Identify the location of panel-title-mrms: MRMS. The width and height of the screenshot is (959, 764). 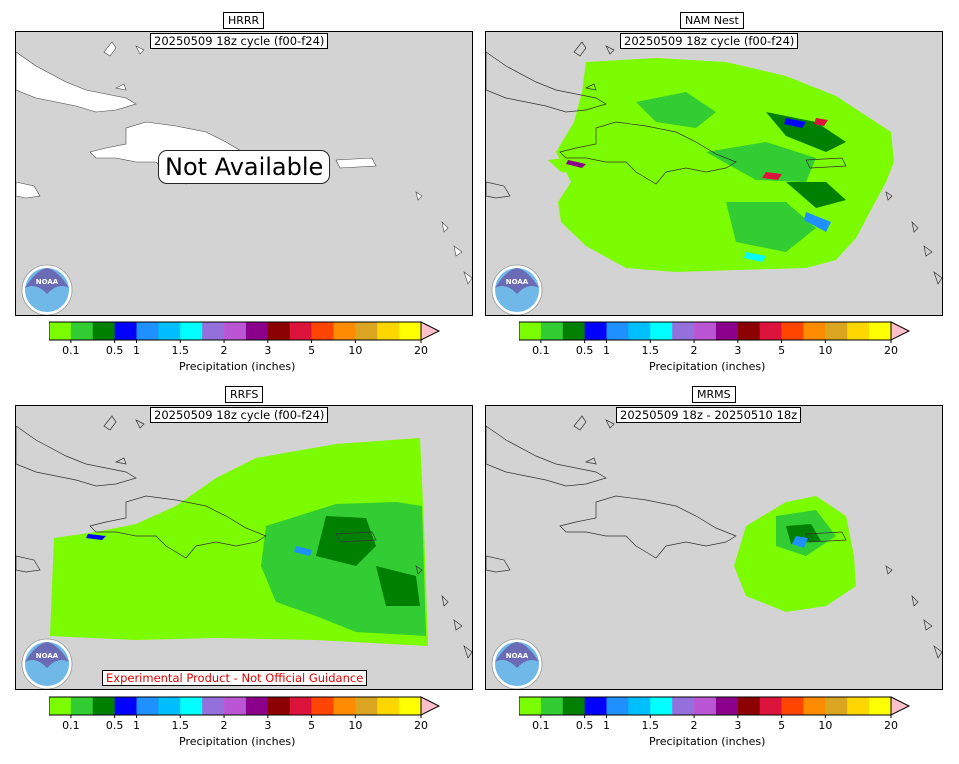
(714, 394).